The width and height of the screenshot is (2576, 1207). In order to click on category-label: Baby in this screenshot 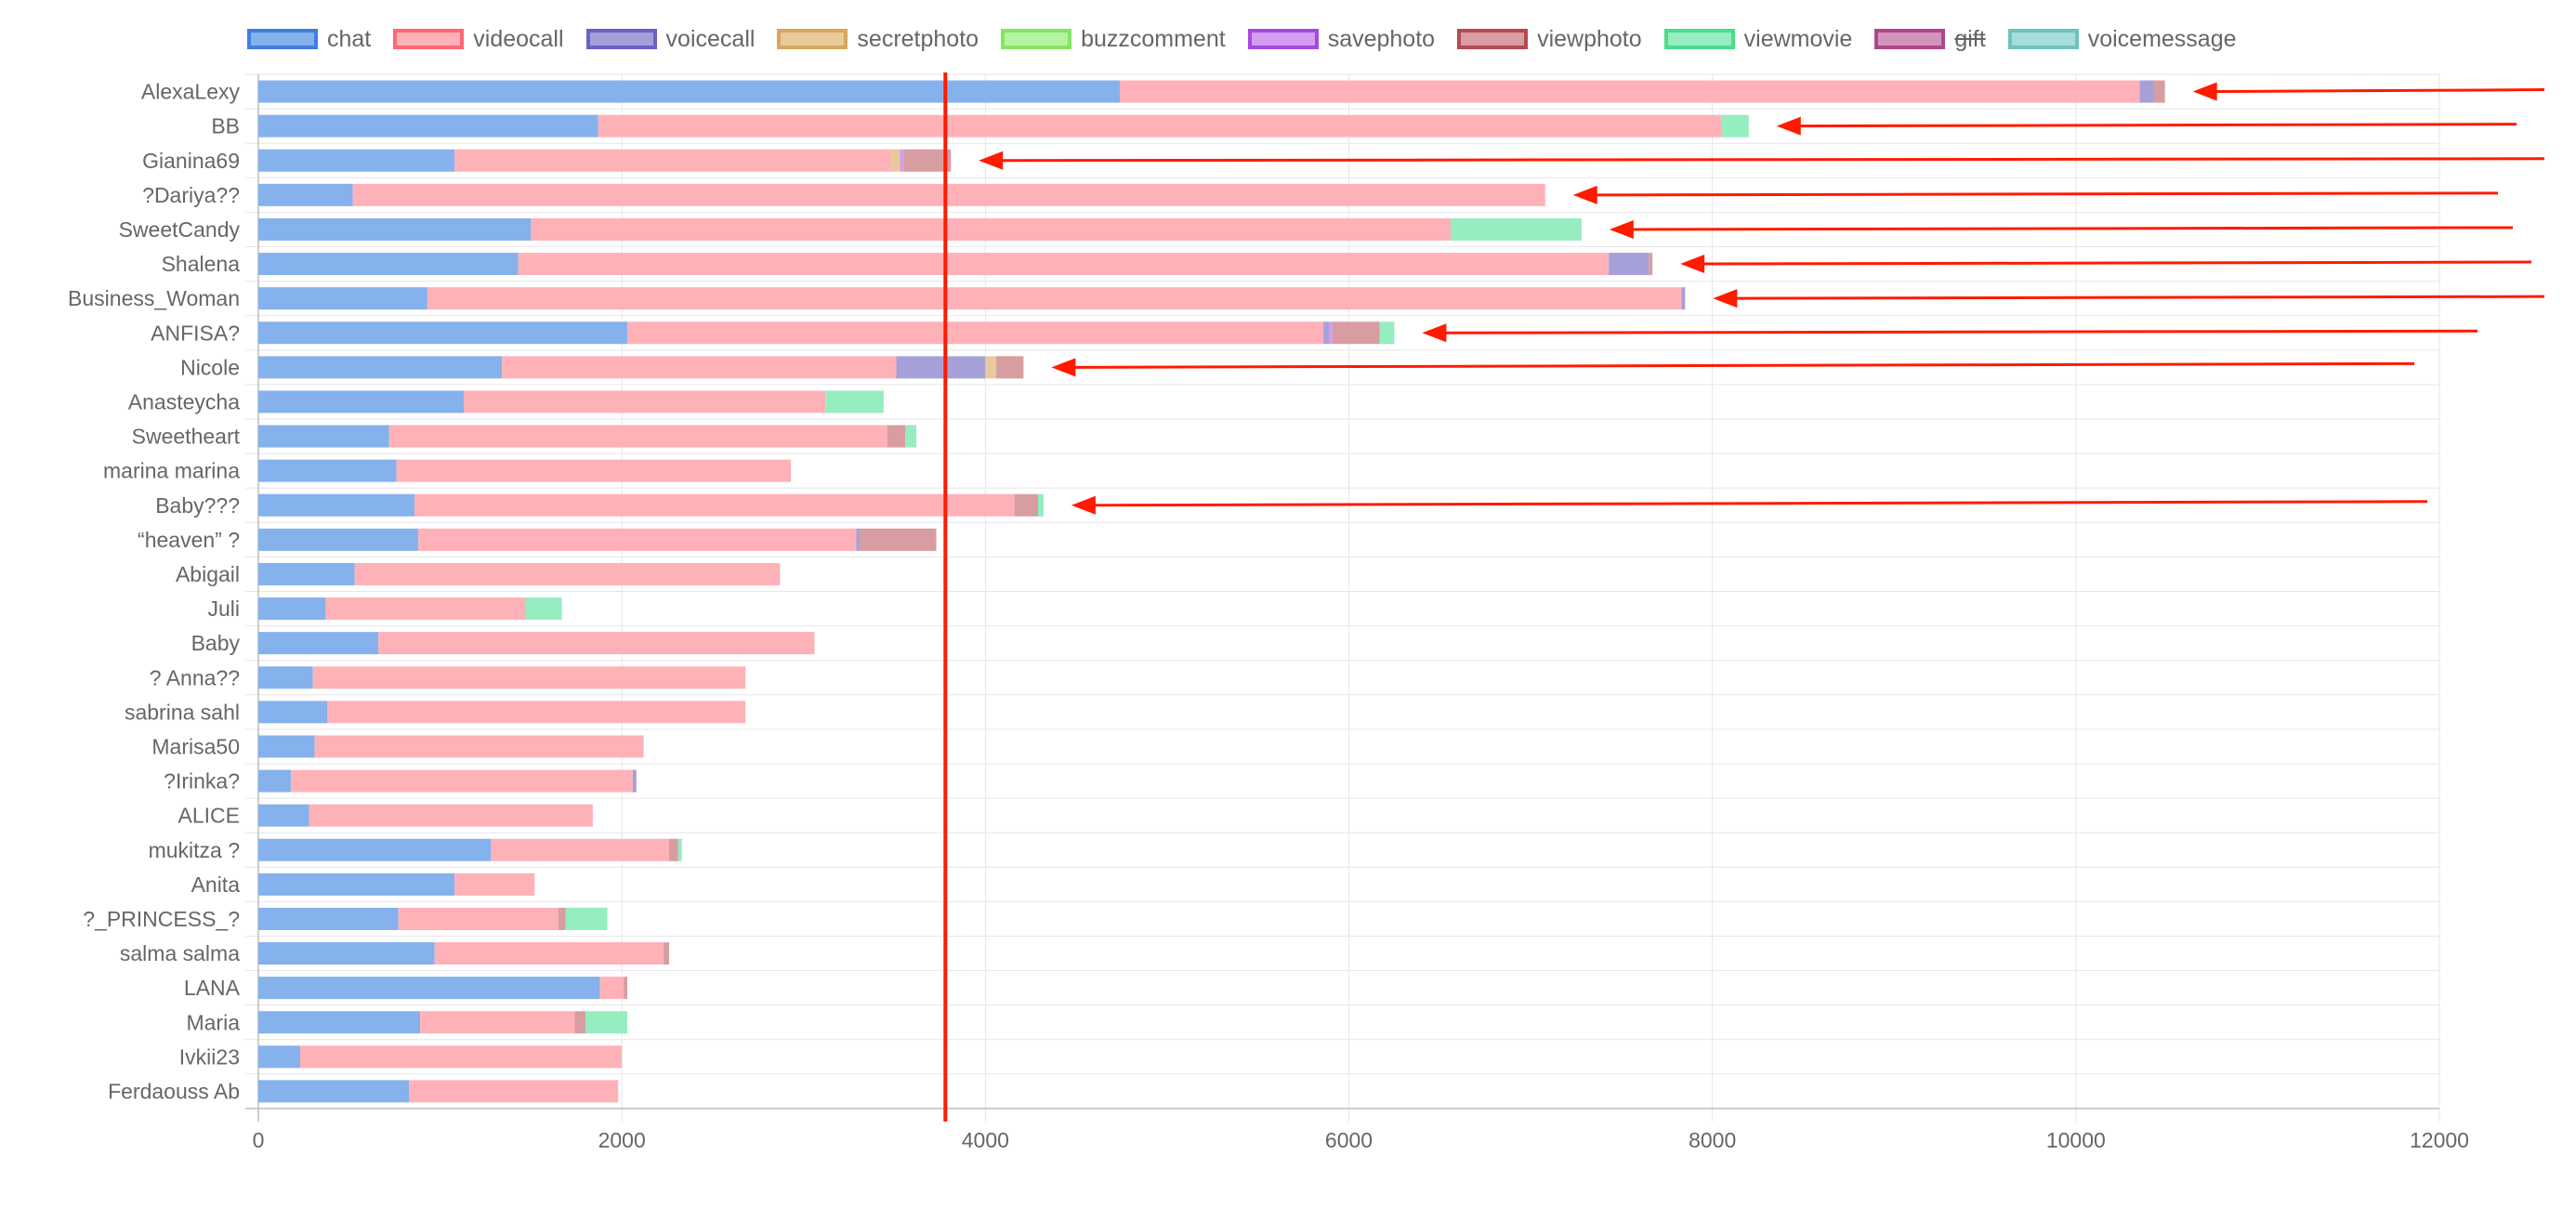, I will do `click(216, 643)`.